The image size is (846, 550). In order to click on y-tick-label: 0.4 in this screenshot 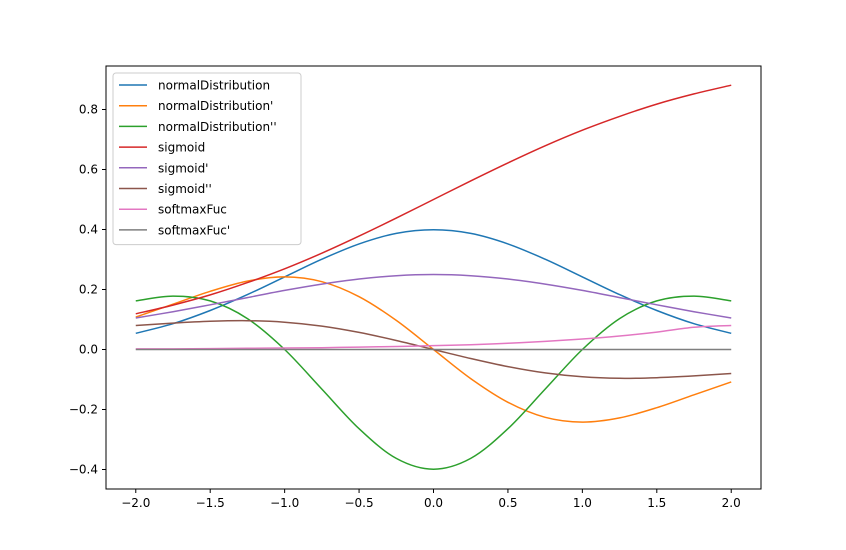, I will do `click(88, 230)`.